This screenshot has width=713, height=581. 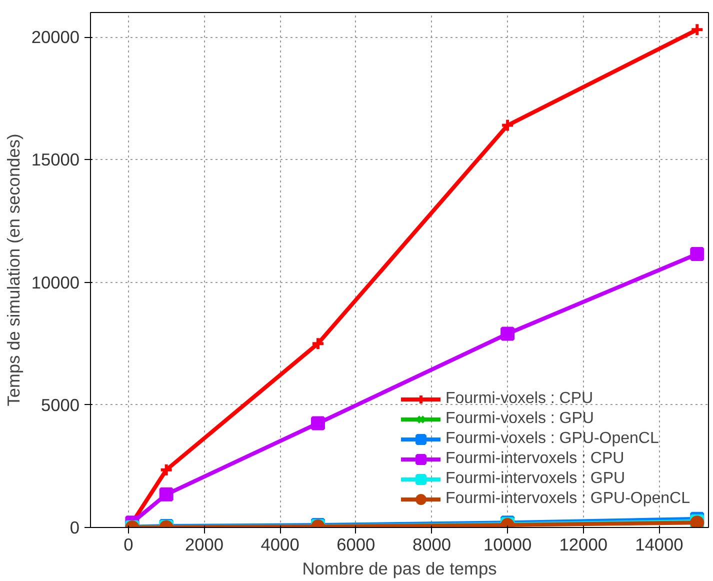 I want to click on x-tick-label: 8000, so click(x=432, y=544).